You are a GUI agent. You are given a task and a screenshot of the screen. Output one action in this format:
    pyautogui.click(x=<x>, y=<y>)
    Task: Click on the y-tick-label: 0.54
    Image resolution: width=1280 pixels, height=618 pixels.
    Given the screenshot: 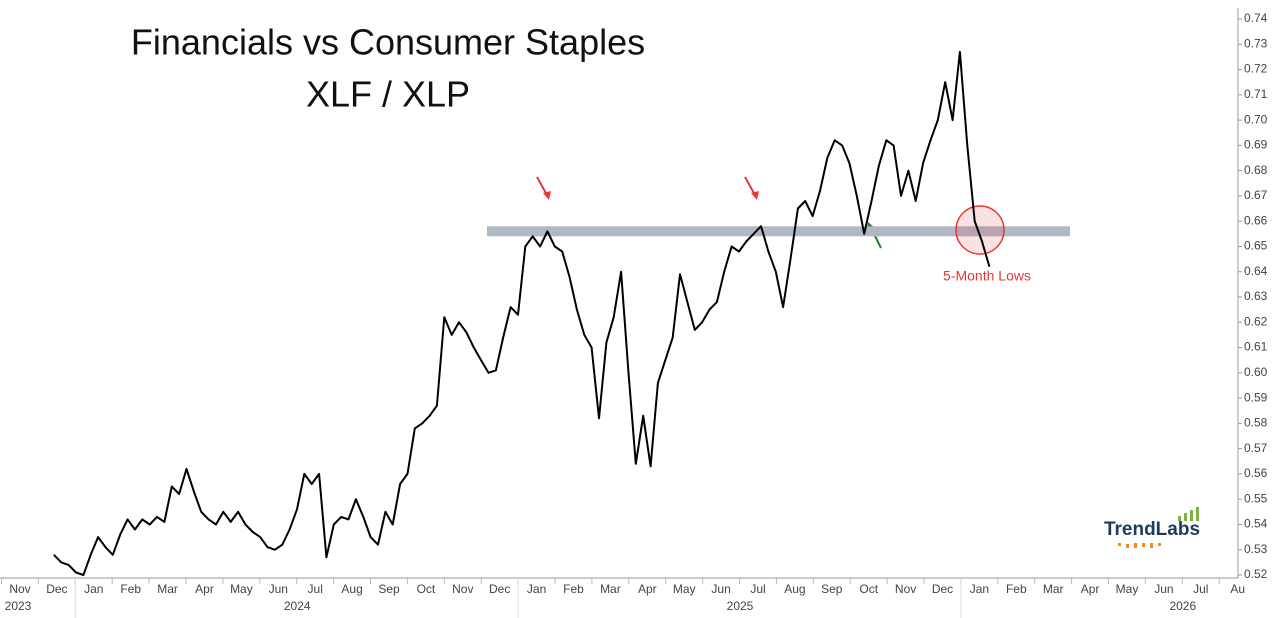 What is the action you would take?
    pyautogui.click(x=1256, y=524)
    